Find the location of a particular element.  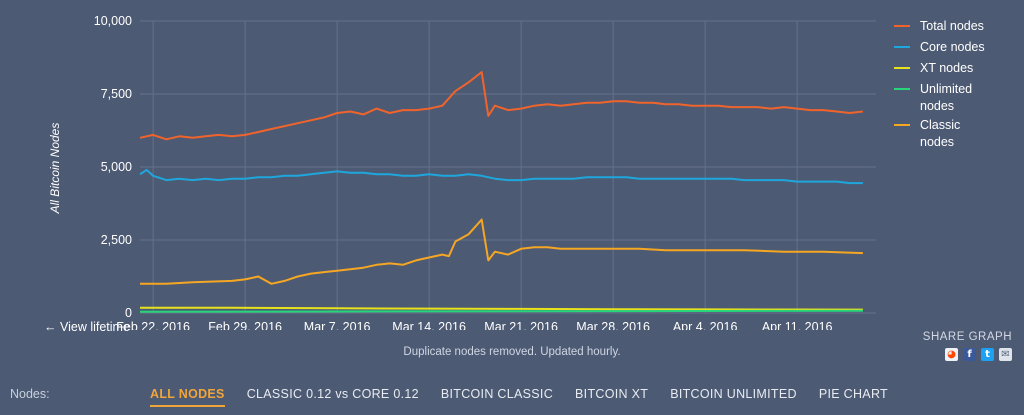

legend-item-total-nodes: Total nodes is located at coordinates (939, 26).